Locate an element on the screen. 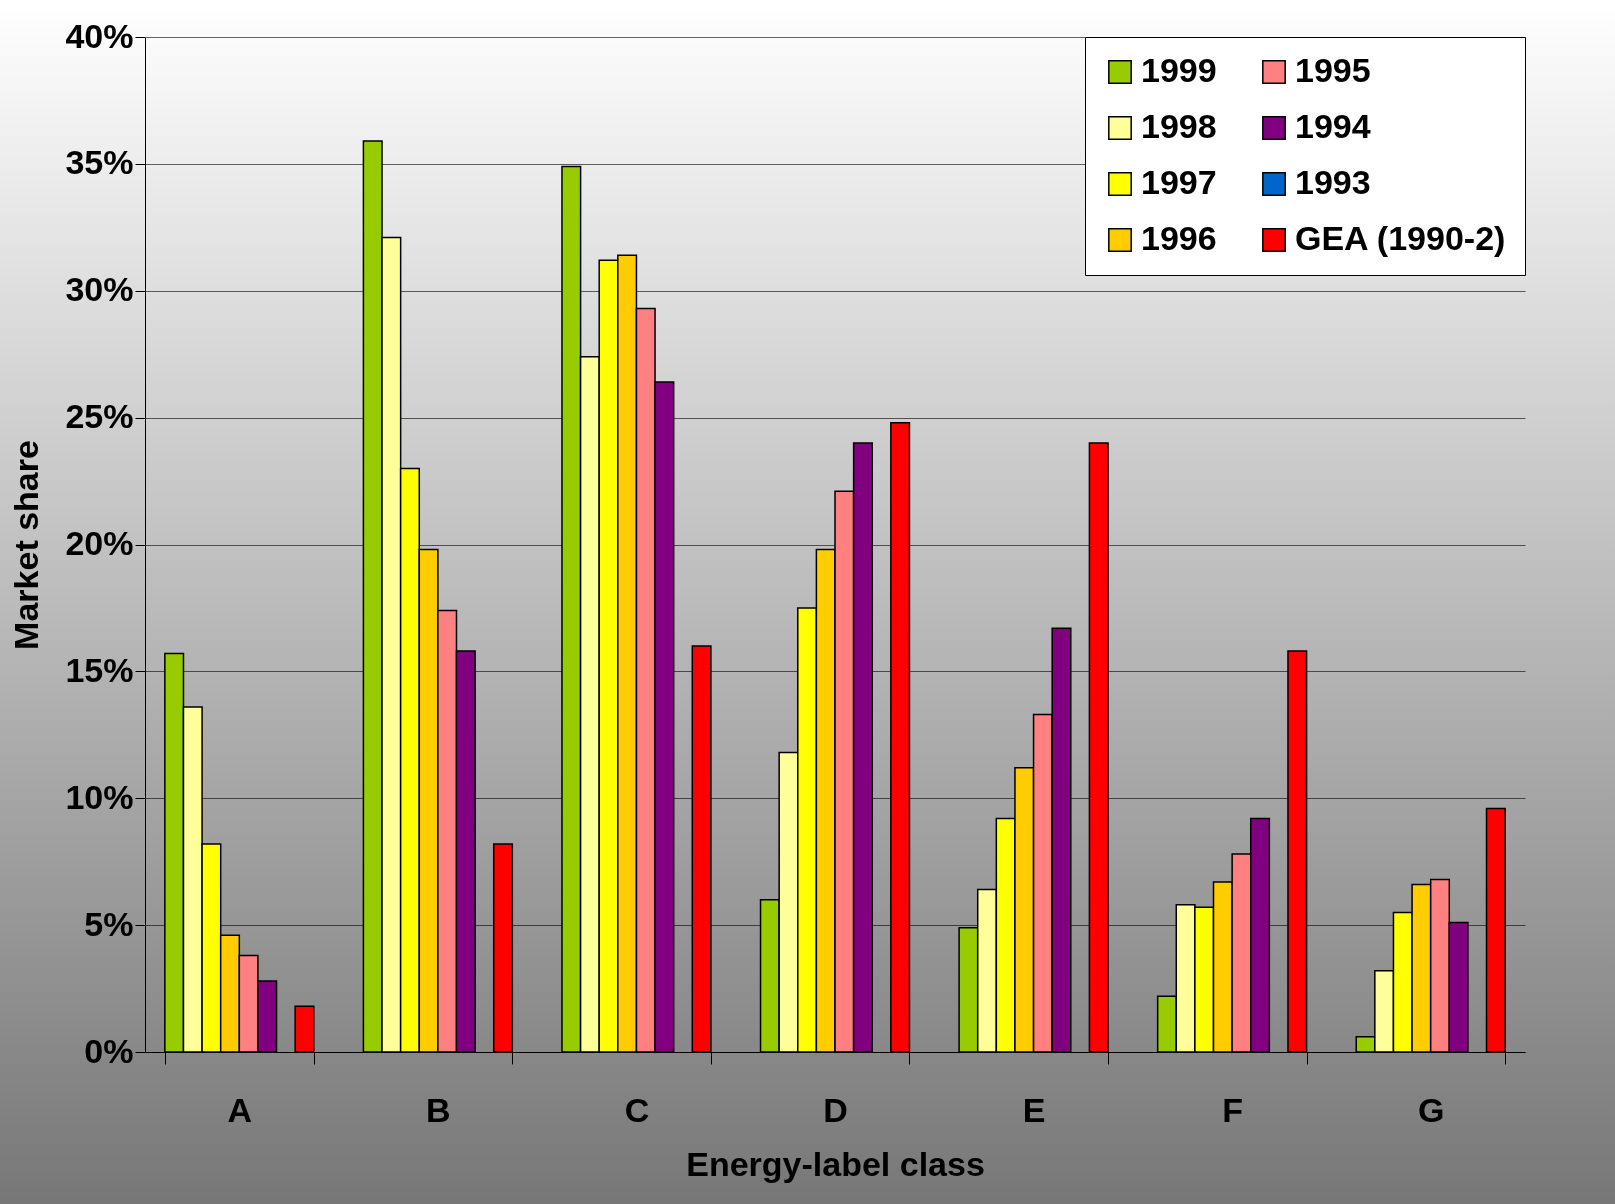  legend-label: 1995 is located at coordinates (1333, 70).